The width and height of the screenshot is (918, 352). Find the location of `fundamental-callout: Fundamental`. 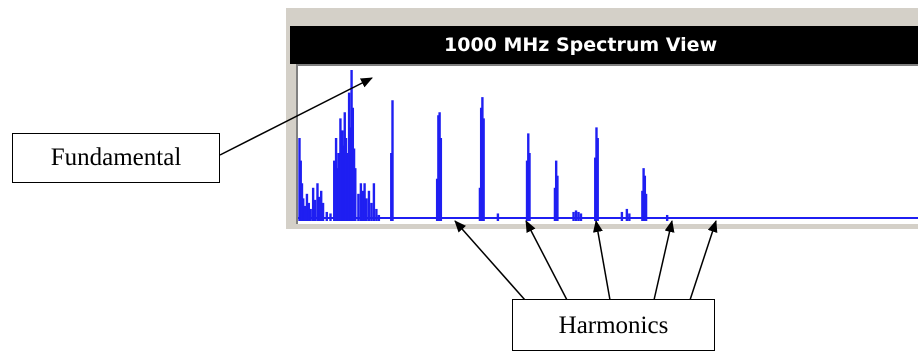

fundamental-callout: Fundamental is located at coordinates (116, 158).